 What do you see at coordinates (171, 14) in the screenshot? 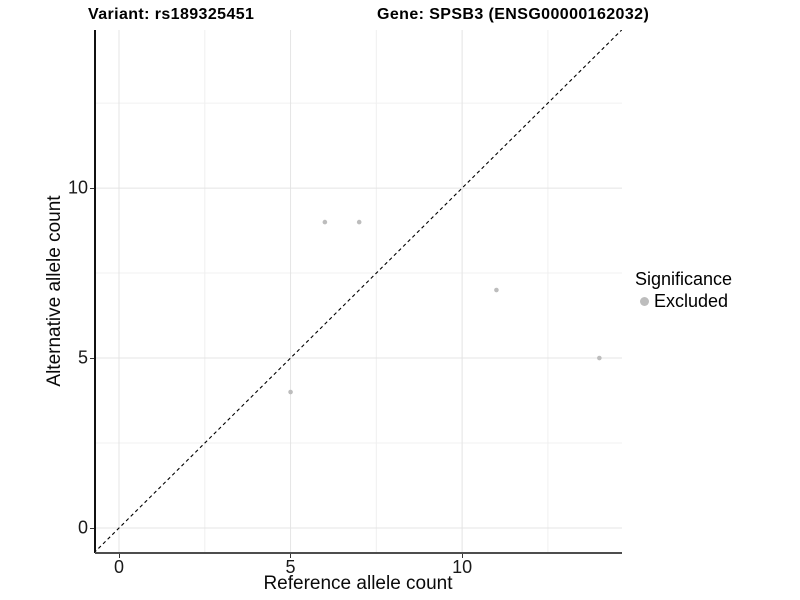
I see `plot-title-variant: Variant: rs189325451` at bounding box center [171, 14].